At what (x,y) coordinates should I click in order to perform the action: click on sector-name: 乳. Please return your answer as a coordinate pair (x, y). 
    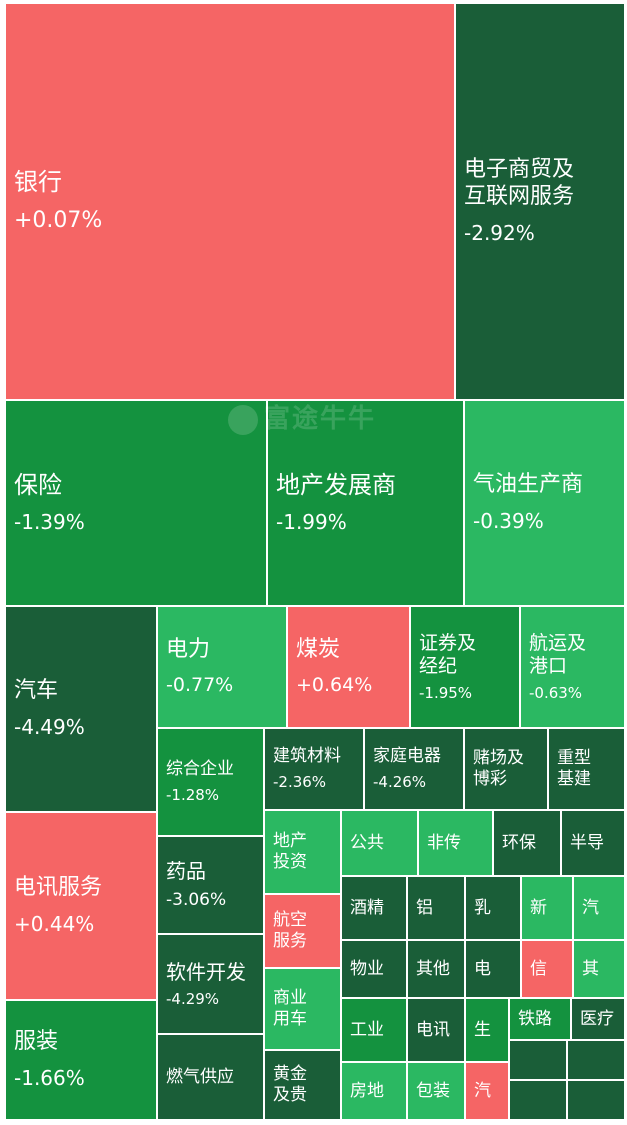
    Looking at the image, I should click on (482, 907).